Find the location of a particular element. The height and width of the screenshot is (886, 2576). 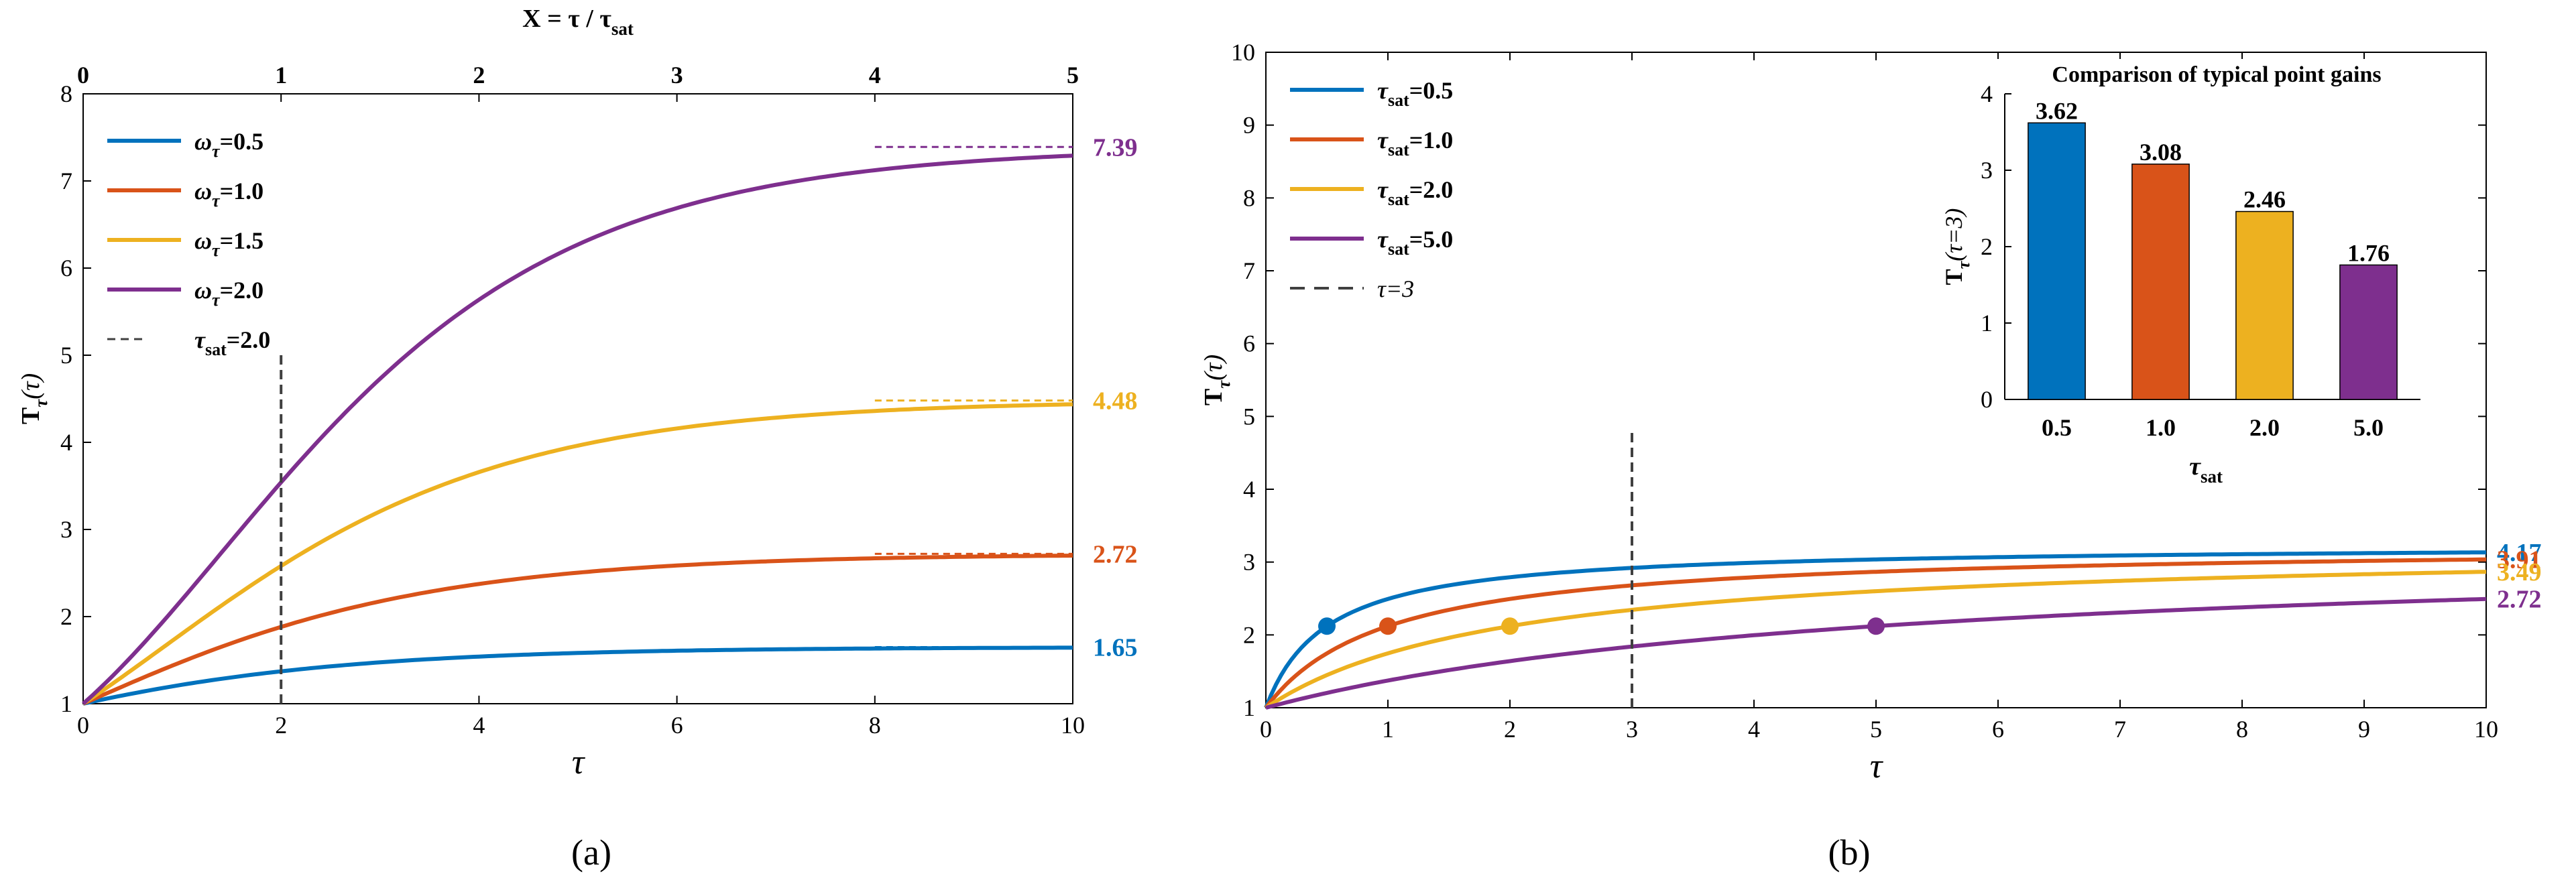

inset-x-tick-label: 2.0 is located at coordinates (2264, 428).